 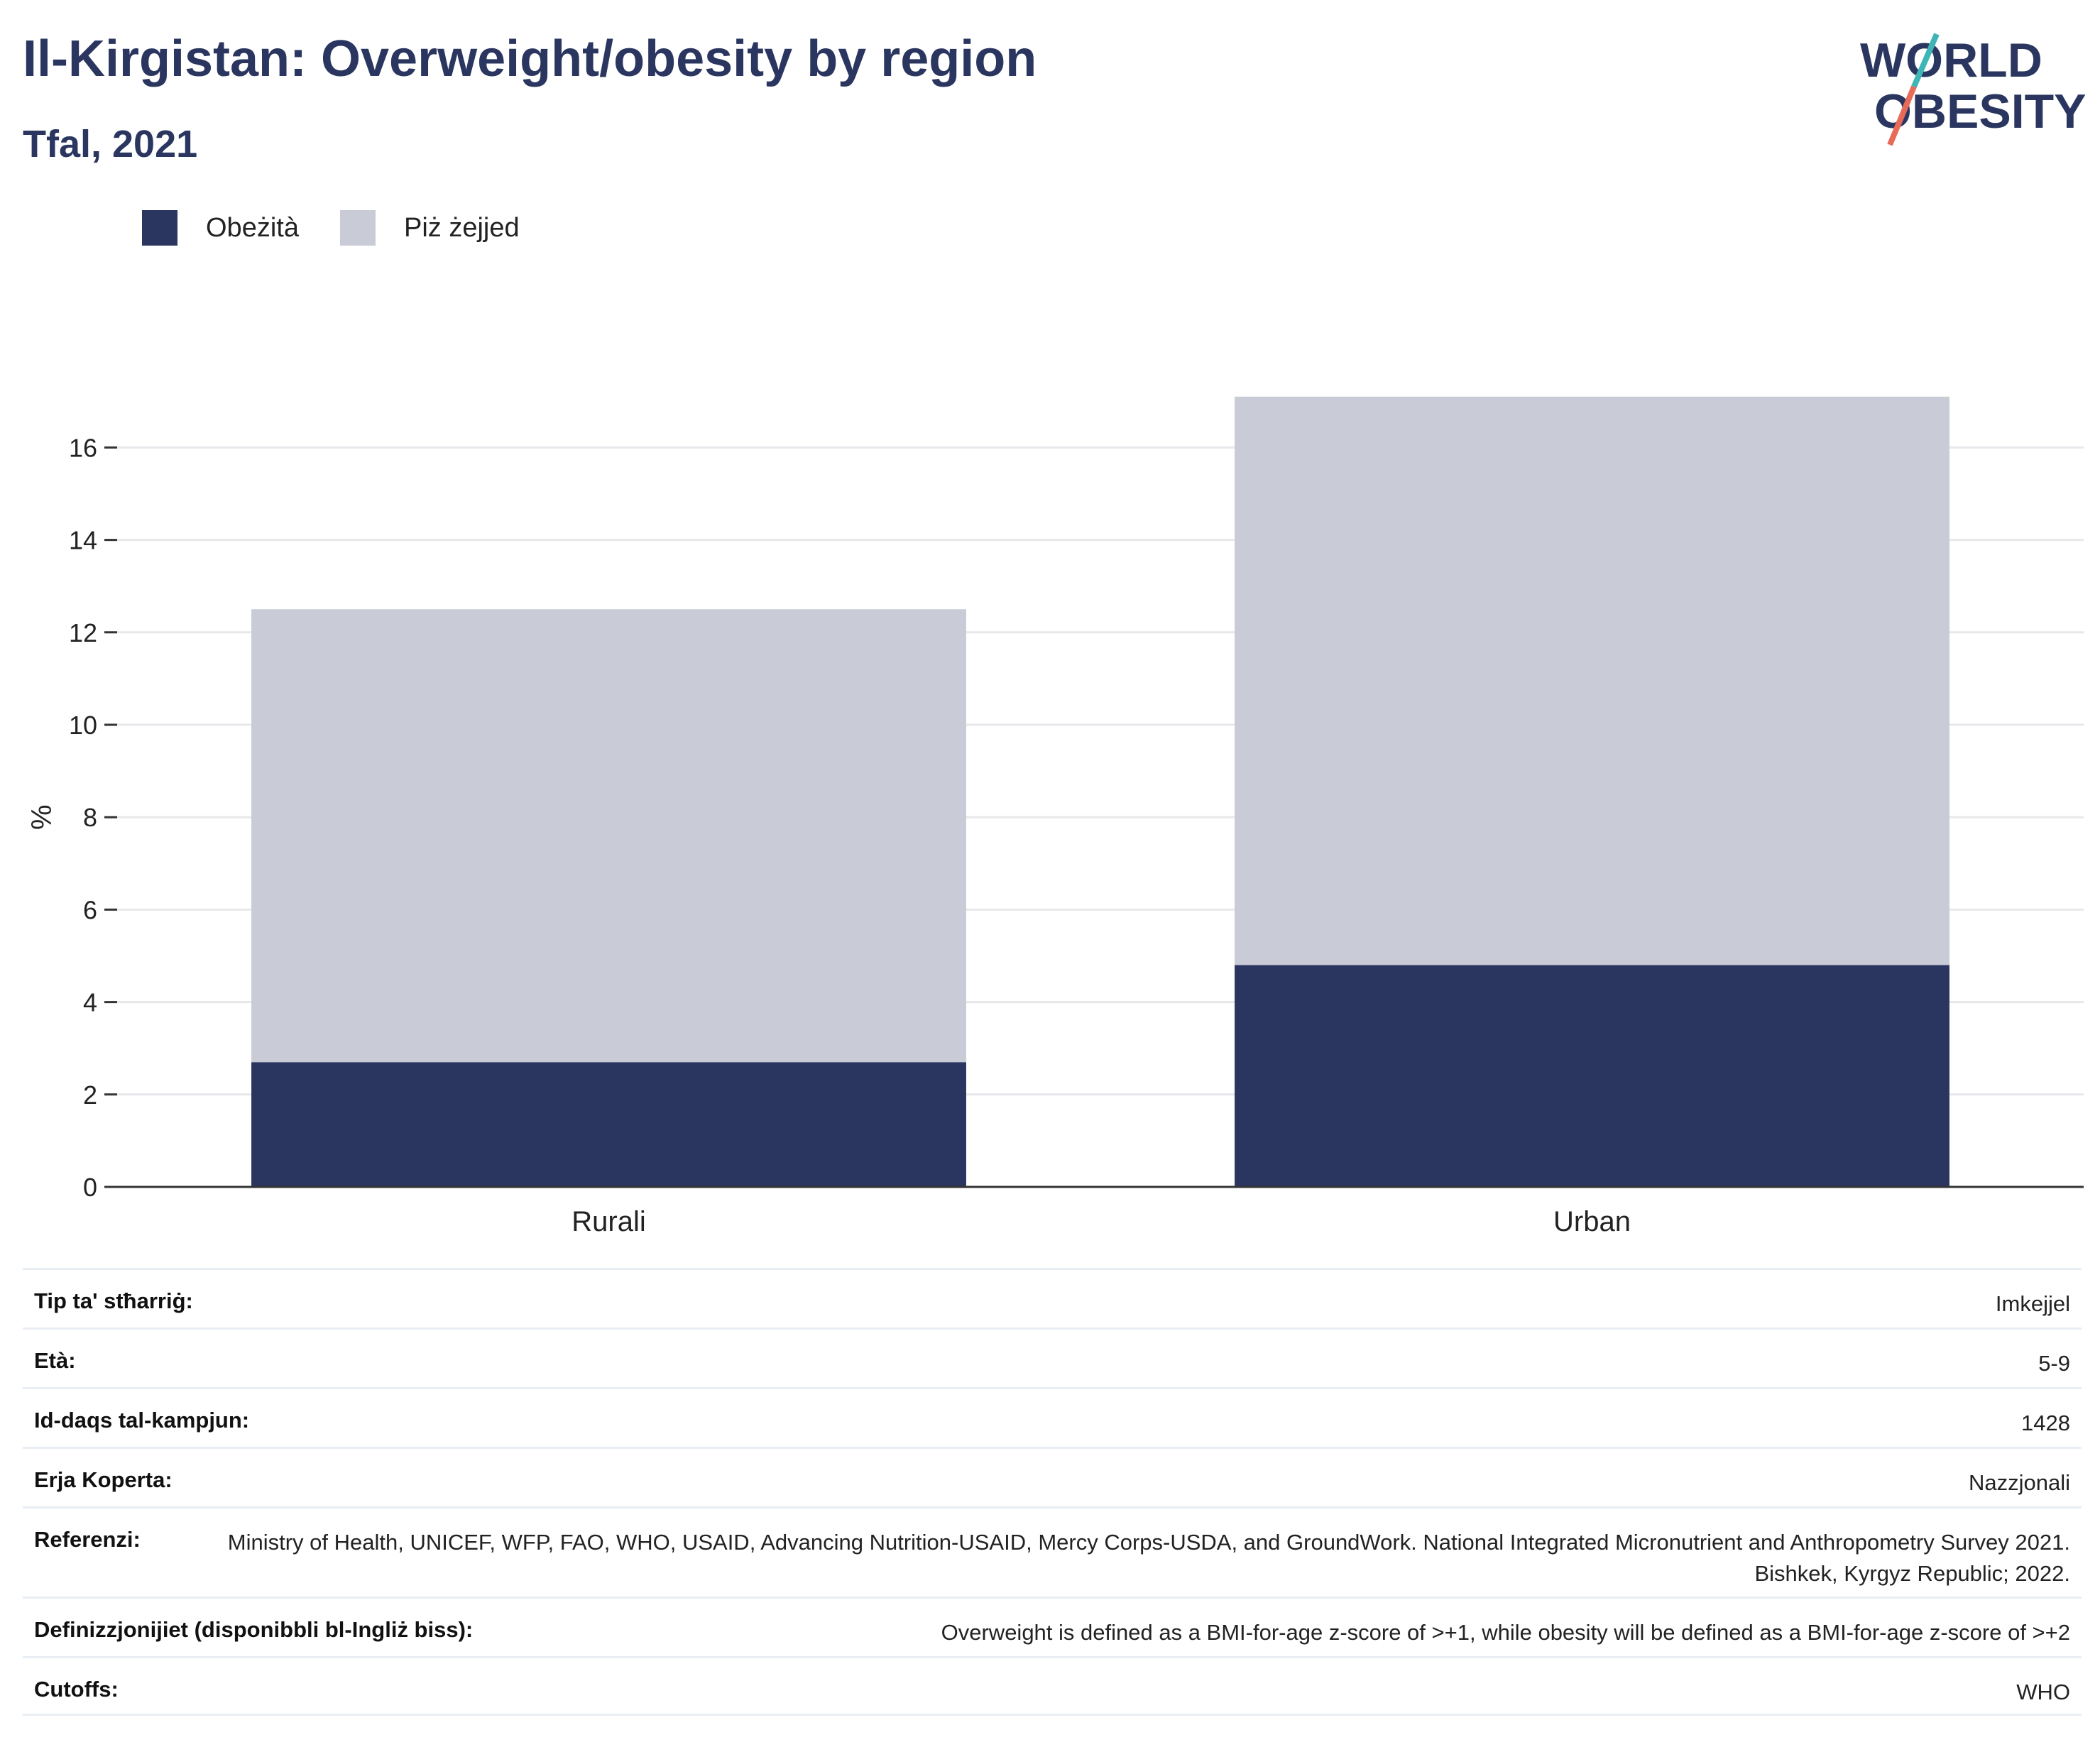 What do you see at coordinates (87, 1539) in the screenshot?
I see `metadata-label: Referenzi:` at bounding box center [87, 1539].